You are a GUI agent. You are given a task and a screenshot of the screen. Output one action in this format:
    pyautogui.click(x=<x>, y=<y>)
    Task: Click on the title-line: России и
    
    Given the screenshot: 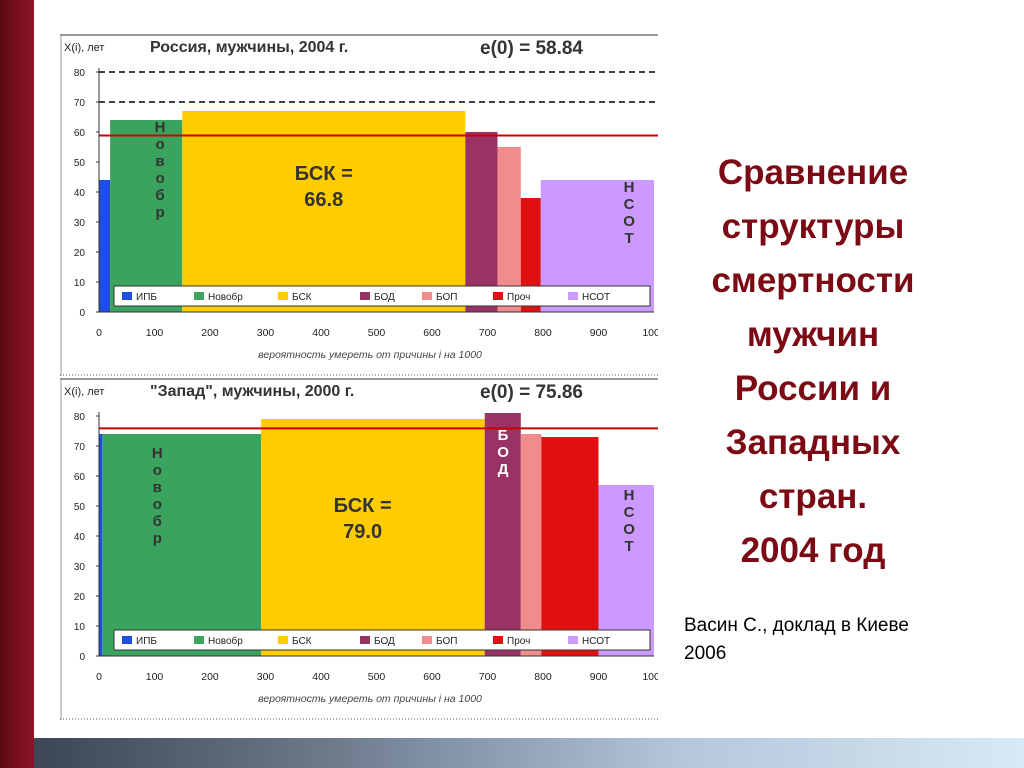 What is the action you would take?
    pyautogui.click(x=813, y=388)
    